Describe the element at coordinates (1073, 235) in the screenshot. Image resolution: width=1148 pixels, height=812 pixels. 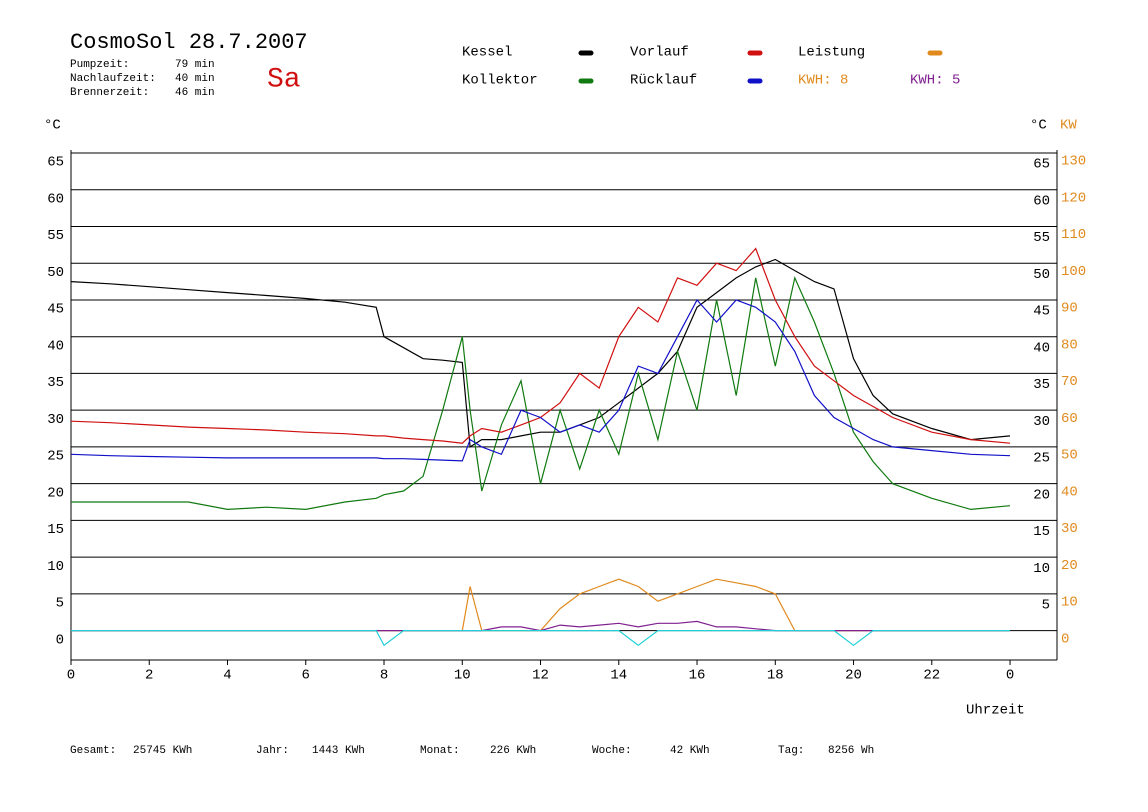
I see `y2-tick-label: 110` at that location.